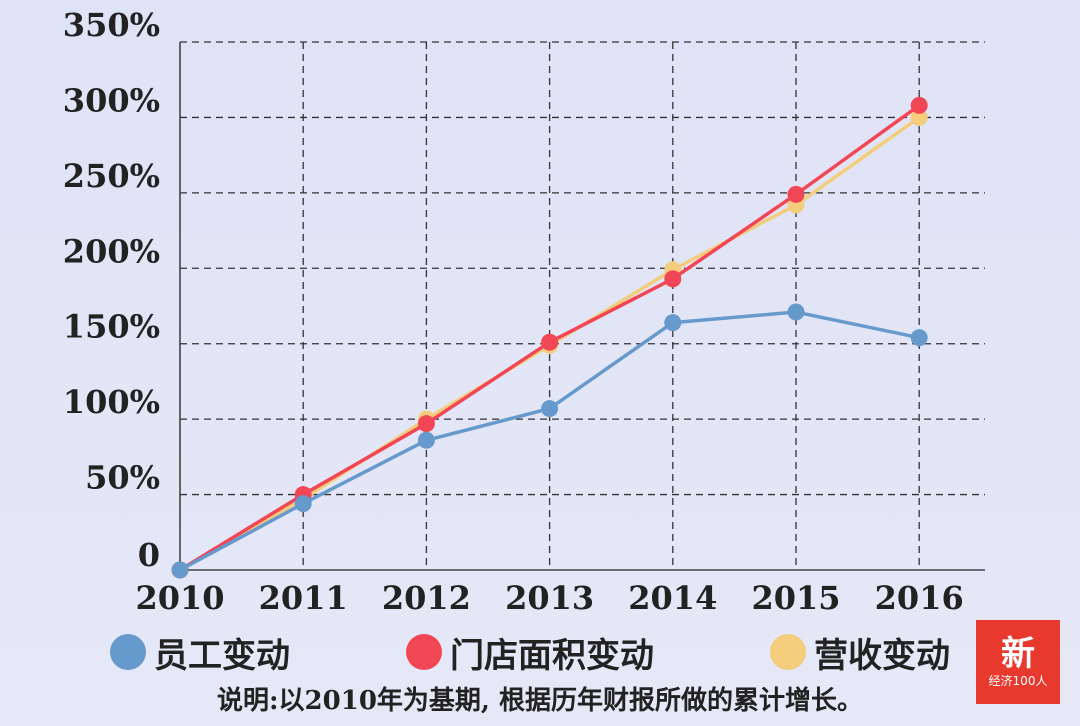 Image resolution: width=1080 pixels, height=726 pixels. I want to click on legend-label-staff: 员工变动, so click(222, 655).